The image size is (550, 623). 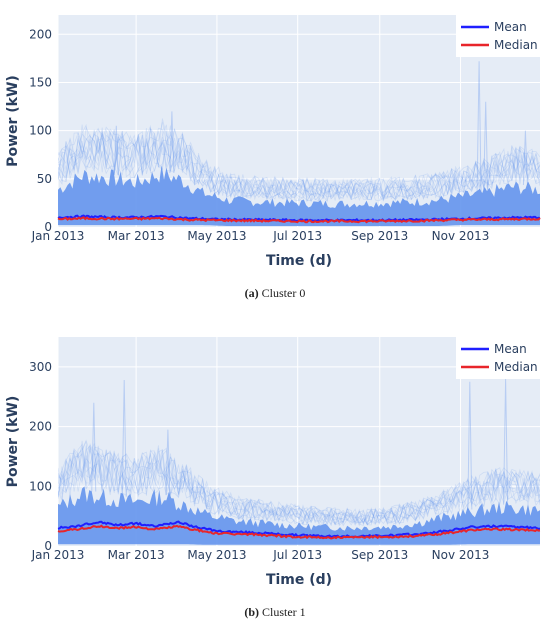 What do you see at coordinates (40, 367) in the screenshot?
I see `y-tick-label: 300` at bounding box center [40, 367].